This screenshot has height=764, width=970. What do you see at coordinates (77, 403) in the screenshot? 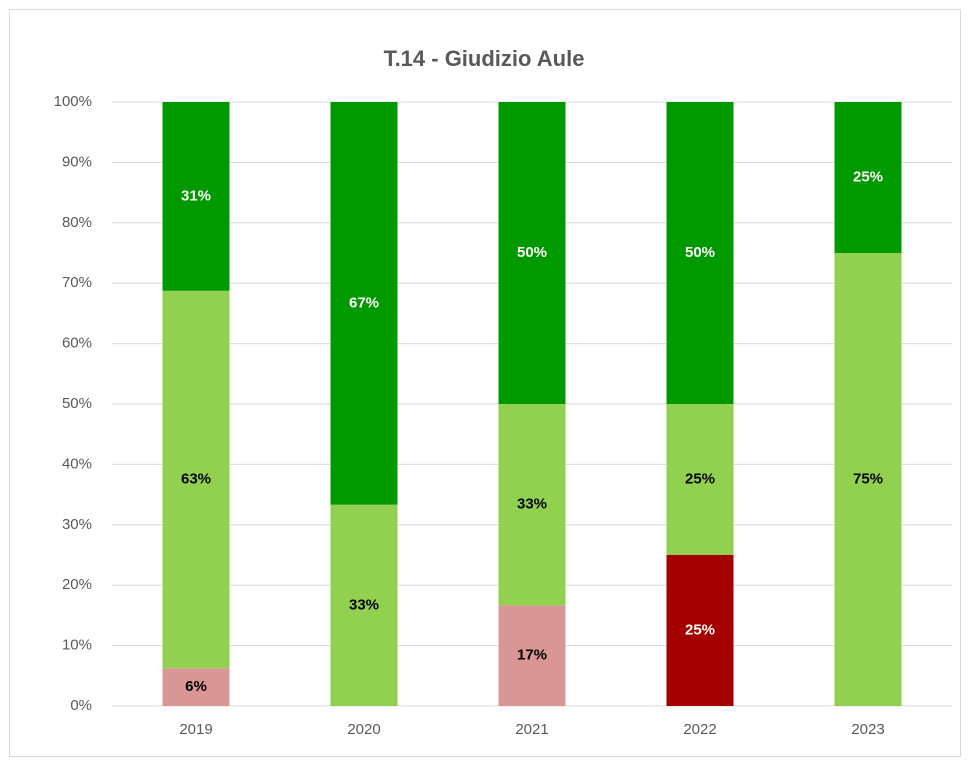
I see `y-tick-label: 50%` at bounding box center [77, 403].